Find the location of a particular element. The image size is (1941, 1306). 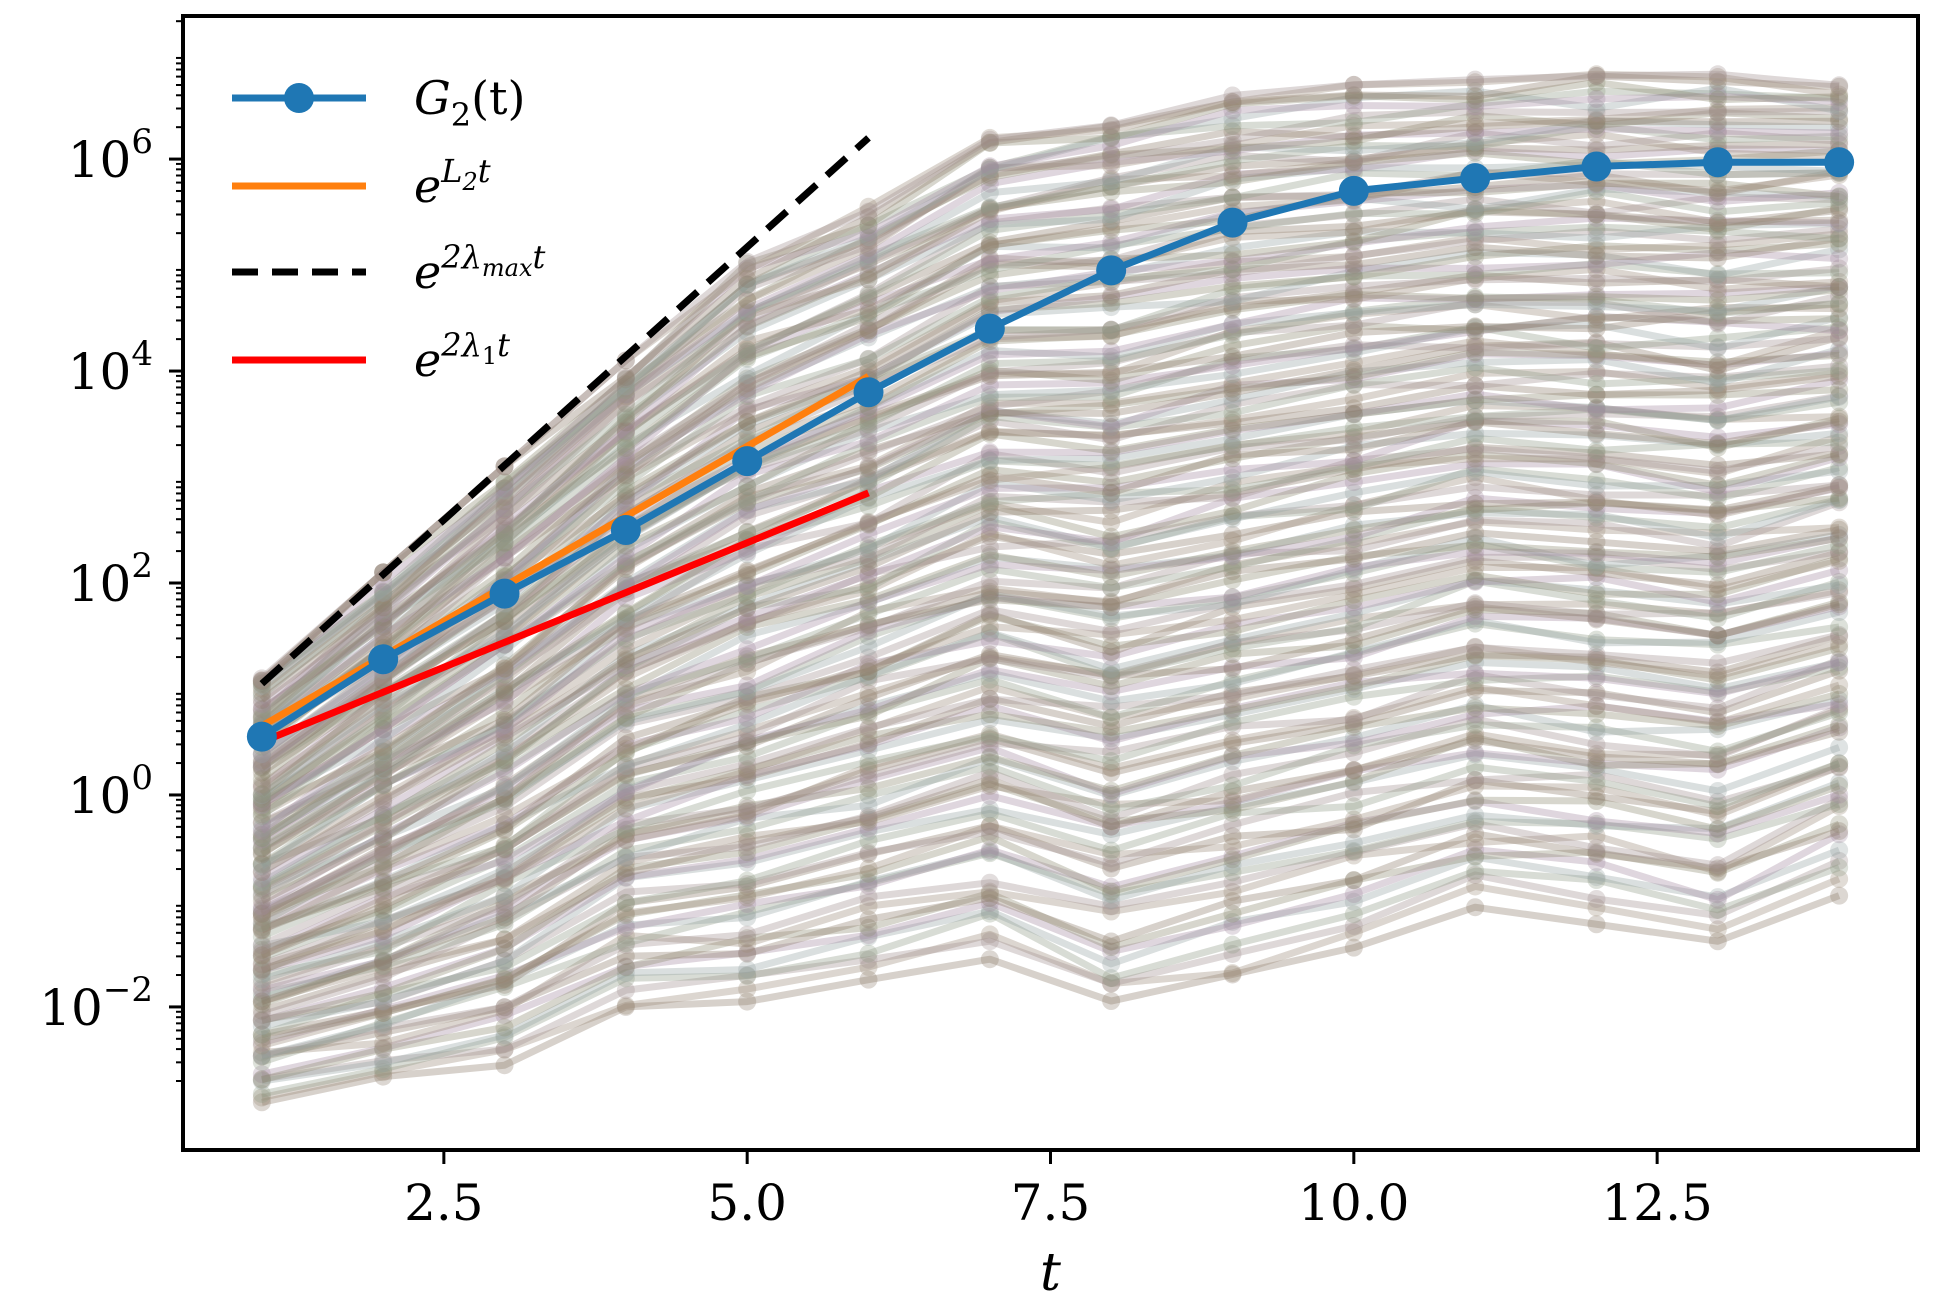

legend: G2(t) eL2t e2λmaxt e2λ1t is located at coordinates (388, 229).